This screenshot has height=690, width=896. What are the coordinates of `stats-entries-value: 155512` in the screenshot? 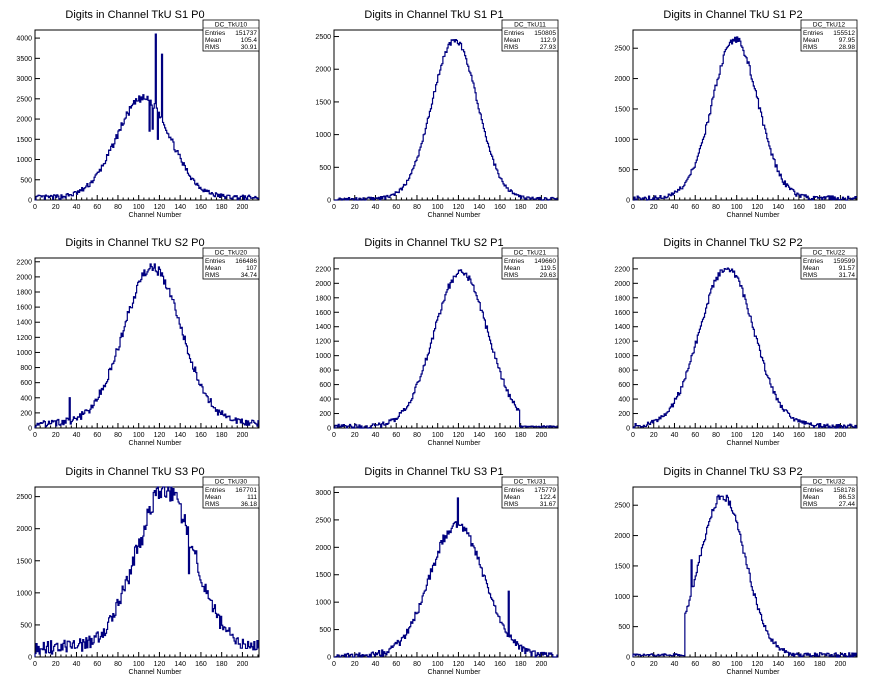 It's located at (844, 33).